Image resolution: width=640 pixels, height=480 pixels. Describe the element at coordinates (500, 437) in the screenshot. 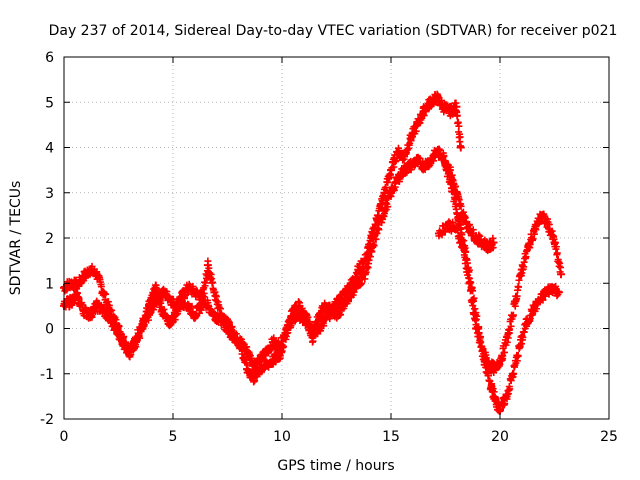

I see `x-tick-label: 20` at that location.